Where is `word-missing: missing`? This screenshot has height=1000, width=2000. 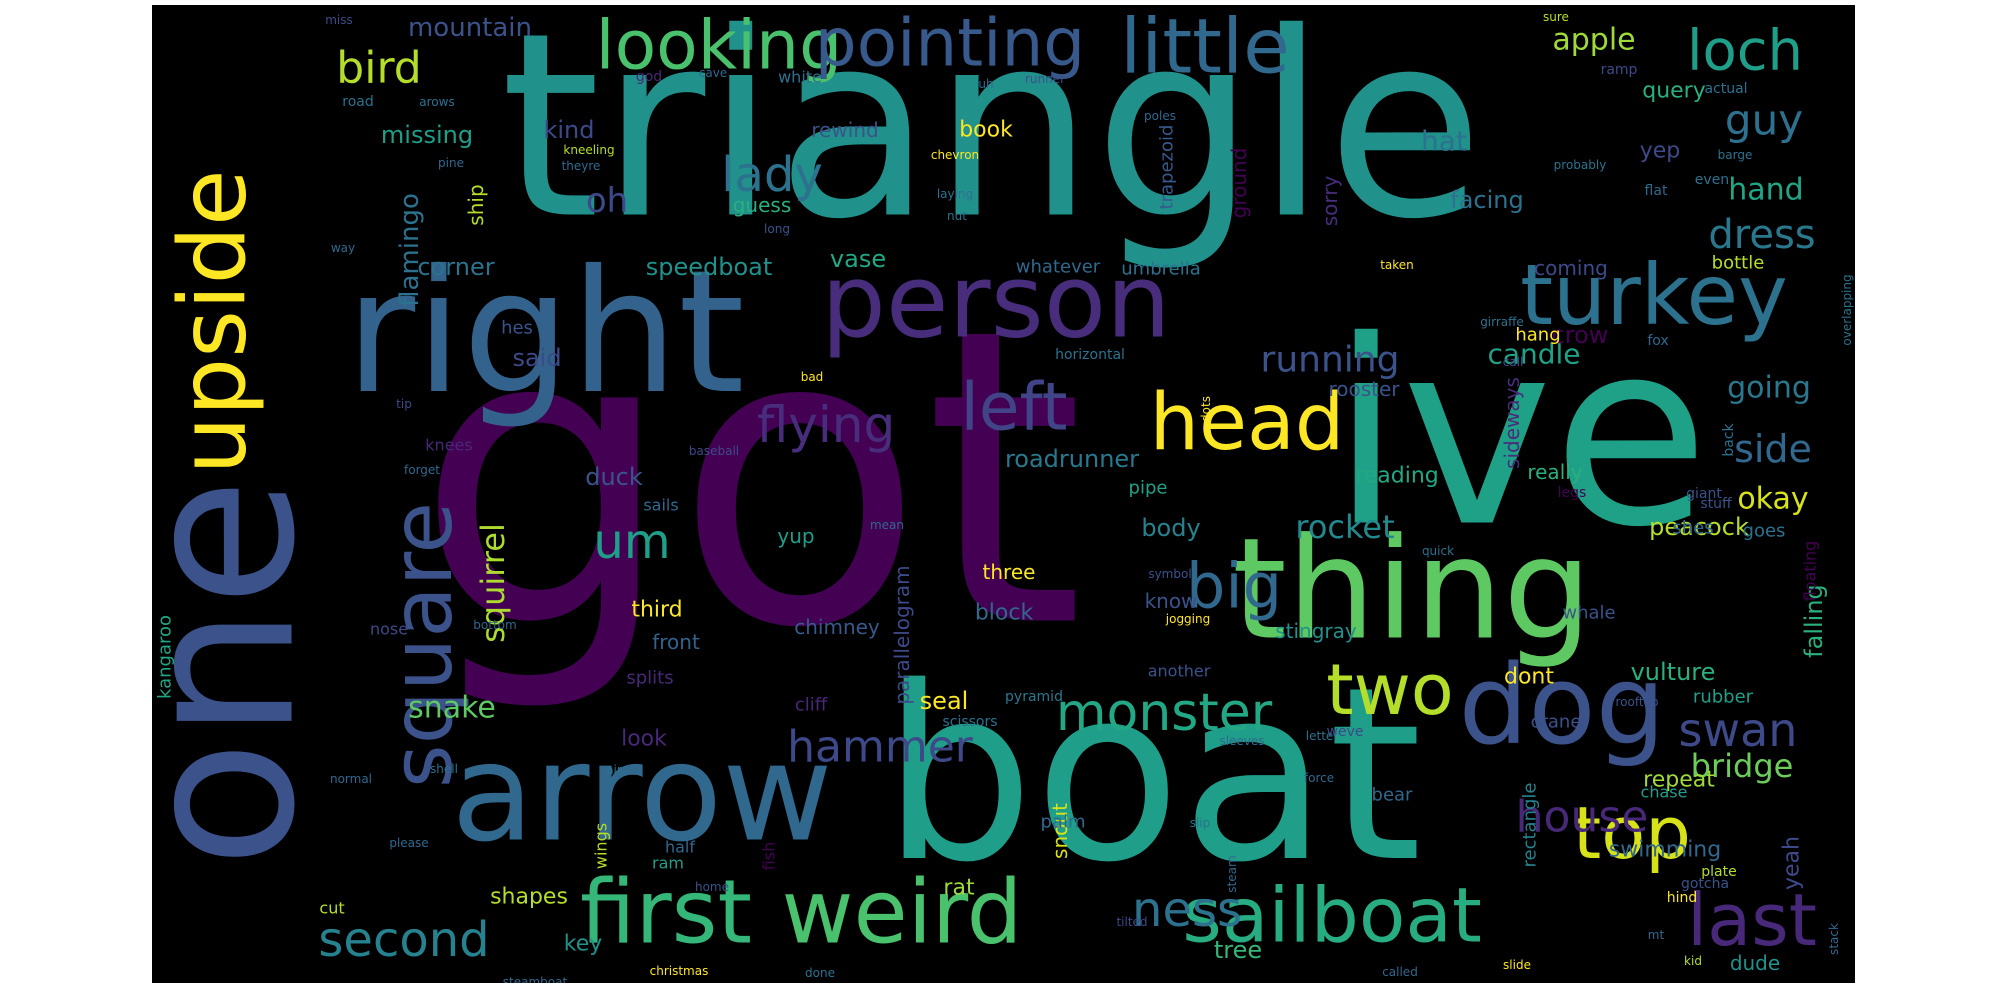
word-missing: missing is located at coordinates (427, 135).